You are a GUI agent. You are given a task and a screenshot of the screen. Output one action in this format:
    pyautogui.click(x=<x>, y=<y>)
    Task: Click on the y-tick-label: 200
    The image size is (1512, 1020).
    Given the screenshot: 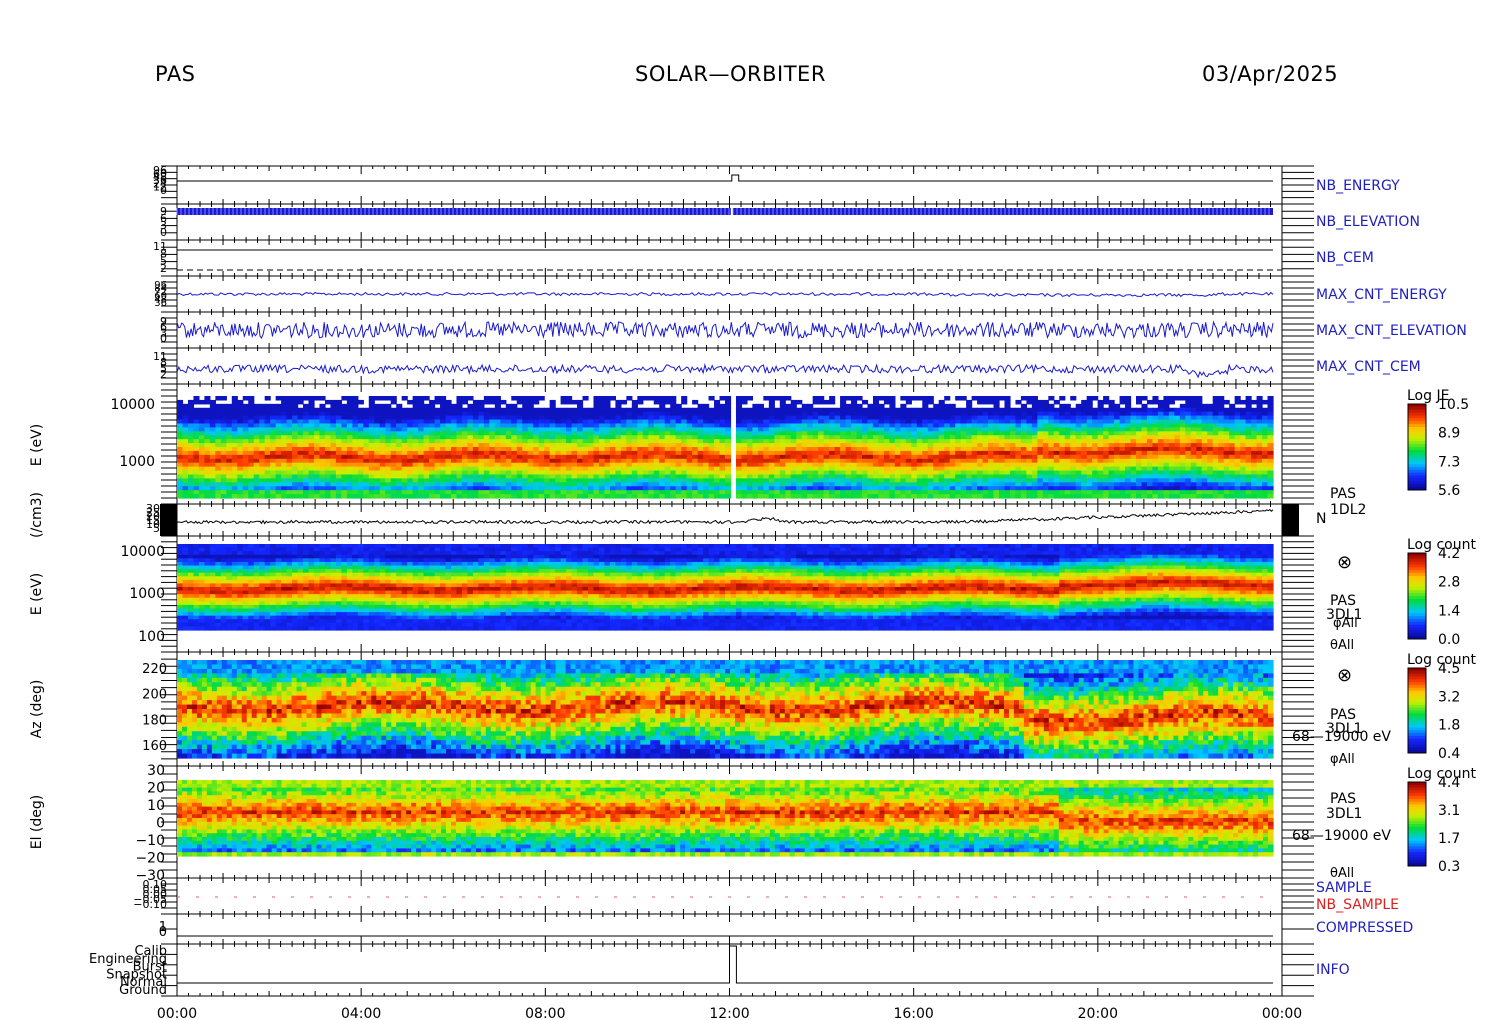 What is the action you would take?
    pyautogui.click(x=156, y=516)
    